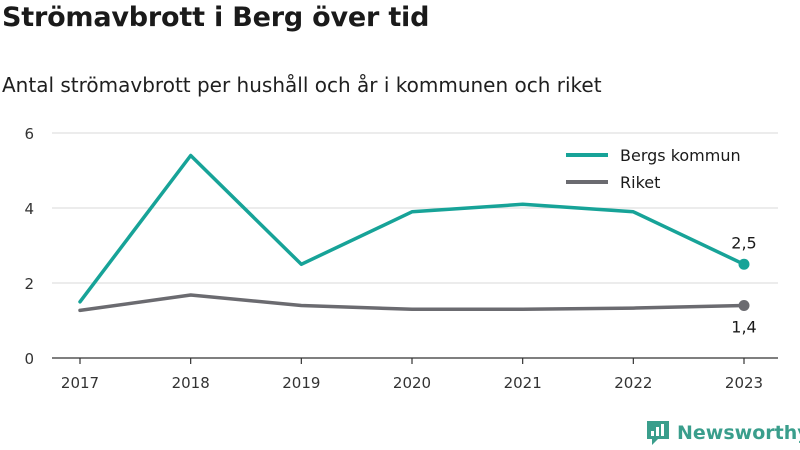 The image size is (800, 450). Describe the element at coordinates (412, 383) in the screenshot. I see `x-tick-label-2020: 2020` at that location.